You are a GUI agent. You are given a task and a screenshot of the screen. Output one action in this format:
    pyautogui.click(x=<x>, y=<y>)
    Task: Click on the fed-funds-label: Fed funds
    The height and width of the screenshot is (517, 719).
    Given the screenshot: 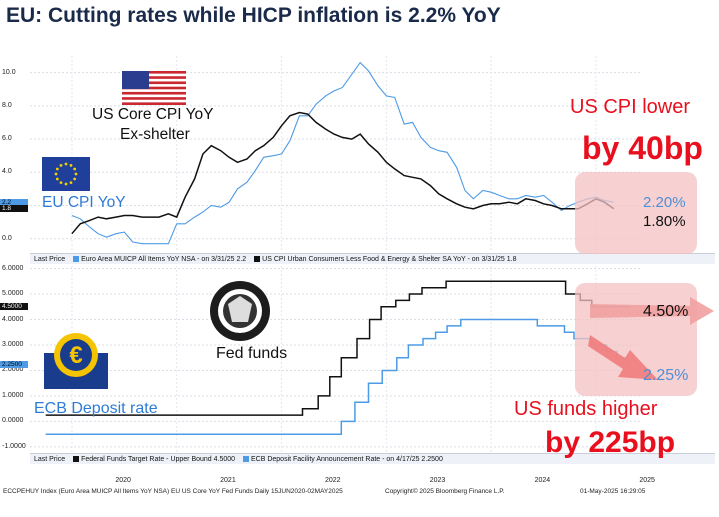 What is the action you would take?
    pyautogui.click(x=252, y=353)
    